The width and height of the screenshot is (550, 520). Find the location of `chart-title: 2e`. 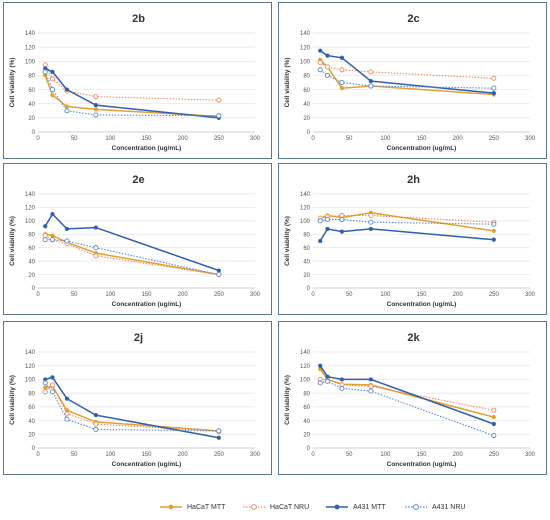

chart-title: 2e is located at coordinates (138, 180).